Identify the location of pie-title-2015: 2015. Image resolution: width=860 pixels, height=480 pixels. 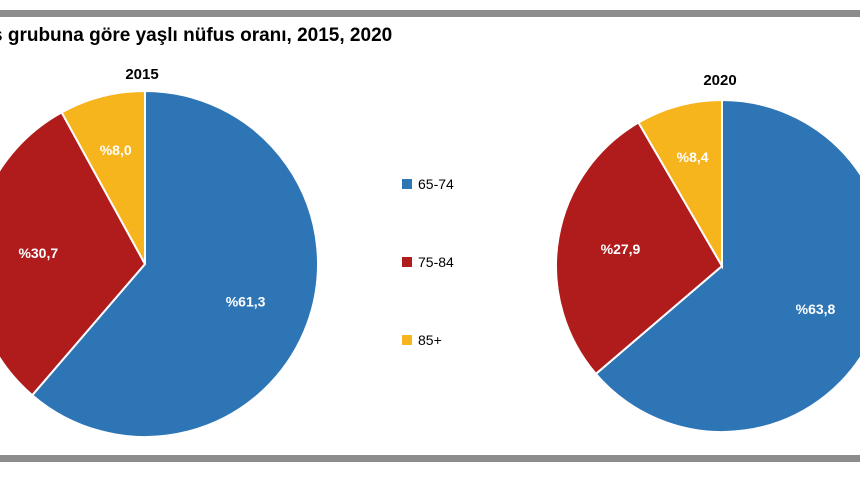
(141, 74).